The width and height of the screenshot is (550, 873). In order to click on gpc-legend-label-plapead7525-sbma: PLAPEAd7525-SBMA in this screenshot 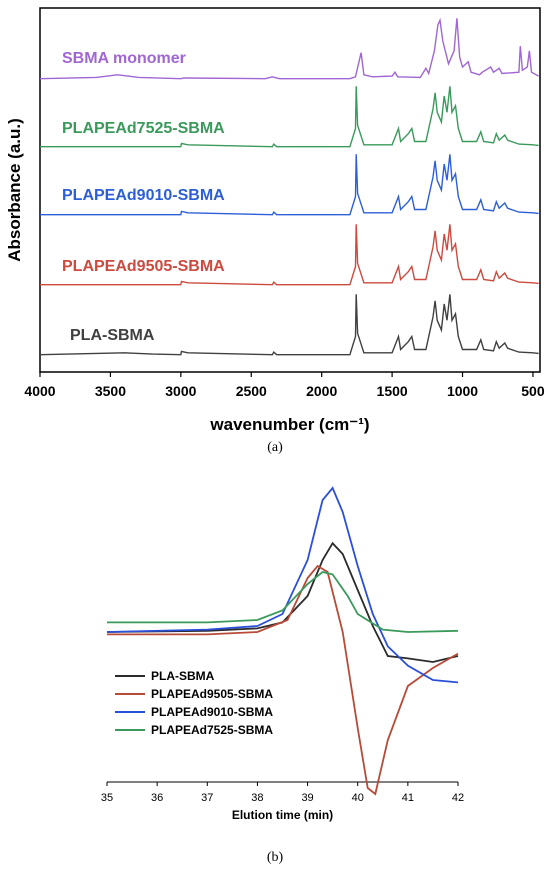, I will do `click(212, 730)`.